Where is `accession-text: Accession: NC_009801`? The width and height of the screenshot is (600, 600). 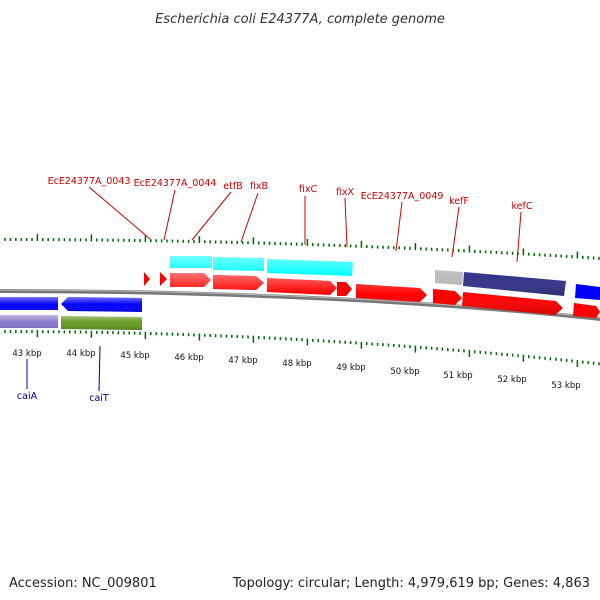 accession-text: Accession: NC_009801 is located at coordinates (83, 583).